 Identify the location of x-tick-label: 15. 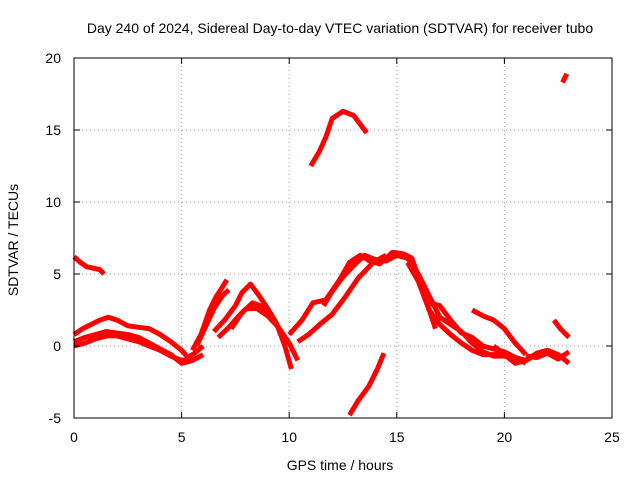
(397, 437).